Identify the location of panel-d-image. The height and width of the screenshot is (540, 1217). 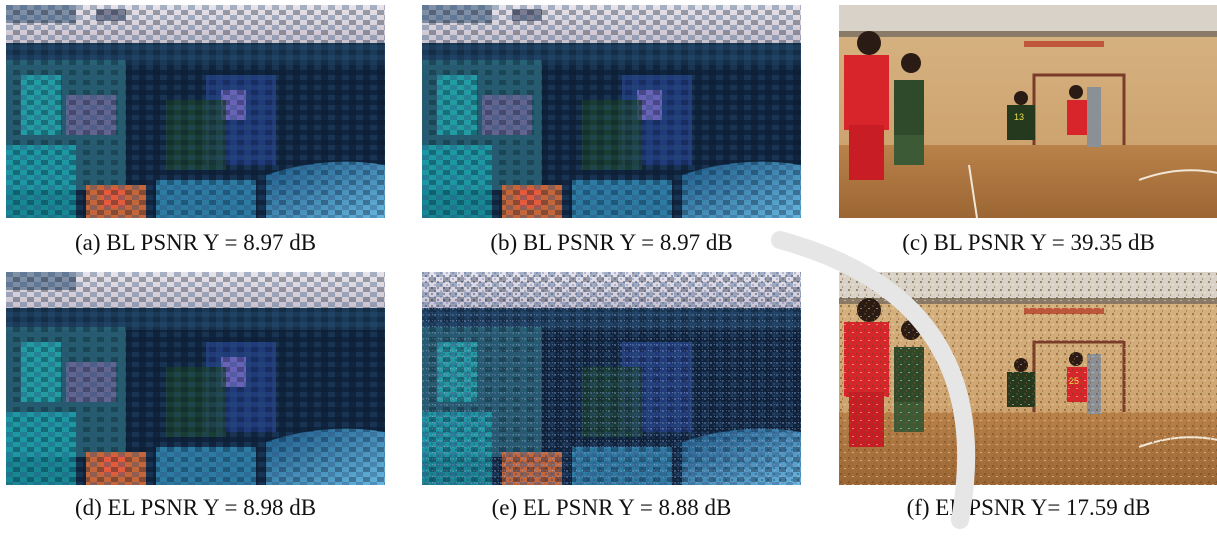
(195, 378).